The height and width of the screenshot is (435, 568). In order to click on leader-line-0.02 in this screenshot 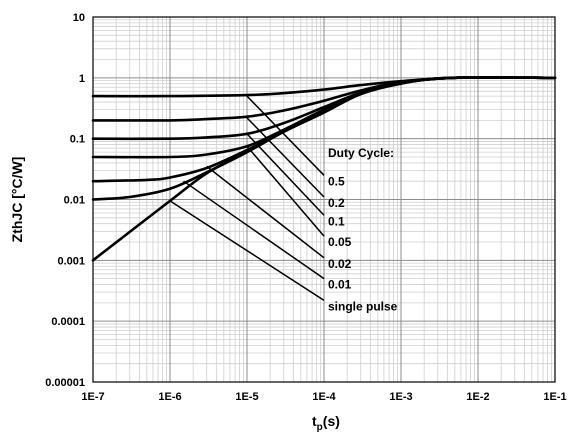, I will do `click(265, 212)`.